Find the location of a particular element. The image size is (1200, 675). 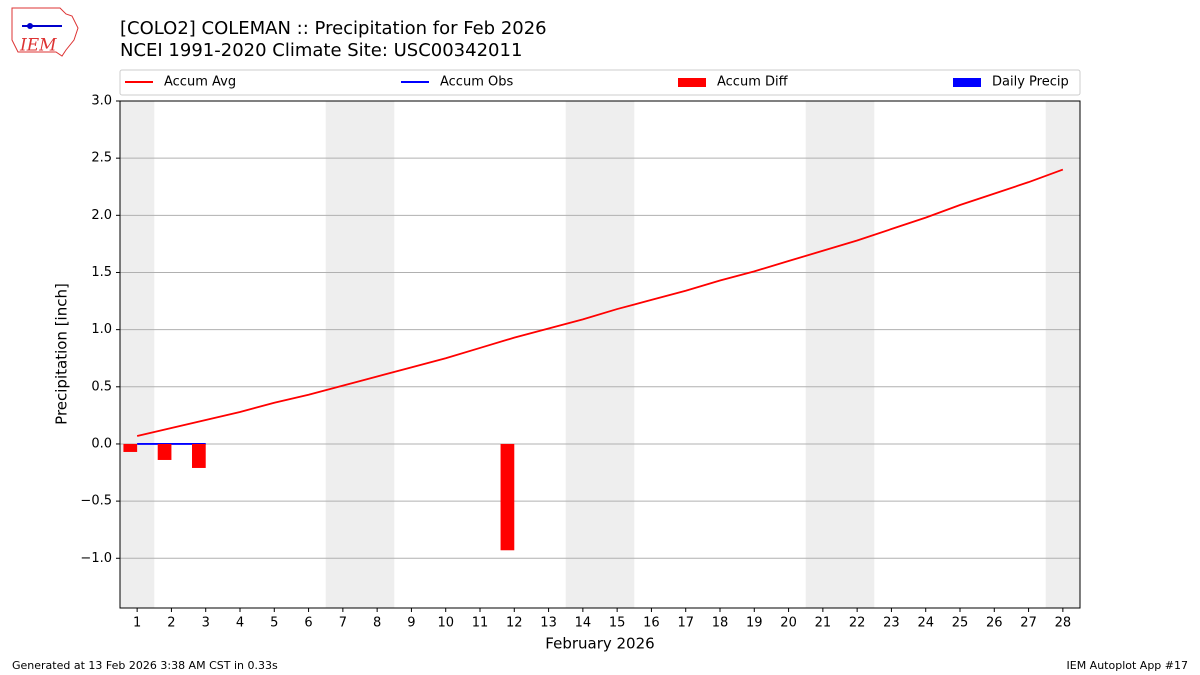

y-tick-label: 2.0 is located at coordinates (101, 215).